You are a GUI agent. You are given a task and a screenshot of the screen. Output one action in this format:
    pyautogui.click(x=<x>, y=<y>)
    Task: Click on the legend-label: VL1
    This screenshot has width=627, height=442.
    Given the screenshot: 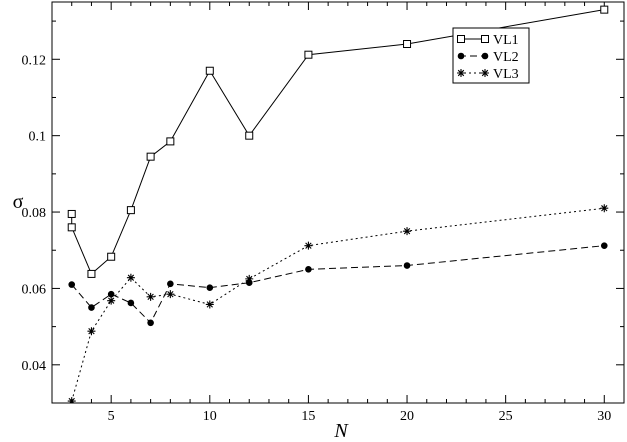 What is the action you would take?
    pyautogui.click(x=506, y=40)
    